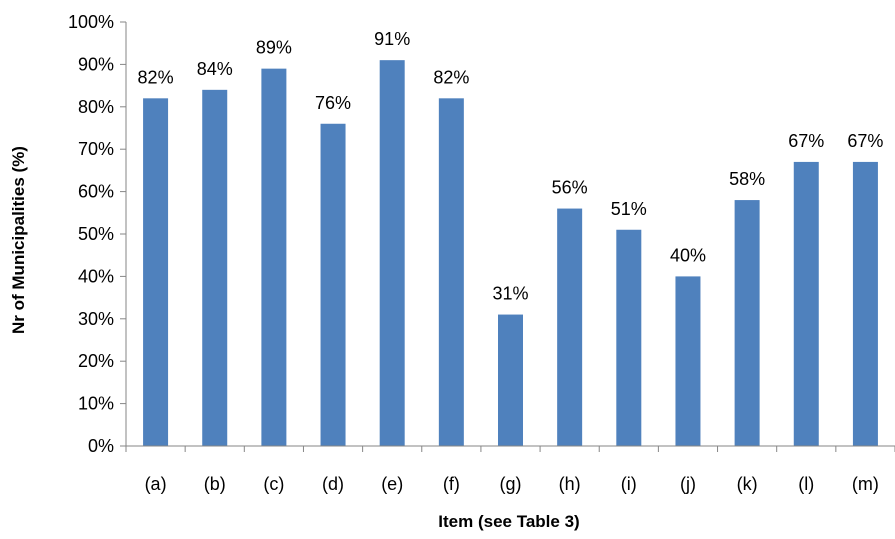 The width and height of the screenshot is (895, 539). What do you see at coordinates (96, 64) in the screenshot?
I see `y-tick-label: 90%` at bounding box center [96, 64].